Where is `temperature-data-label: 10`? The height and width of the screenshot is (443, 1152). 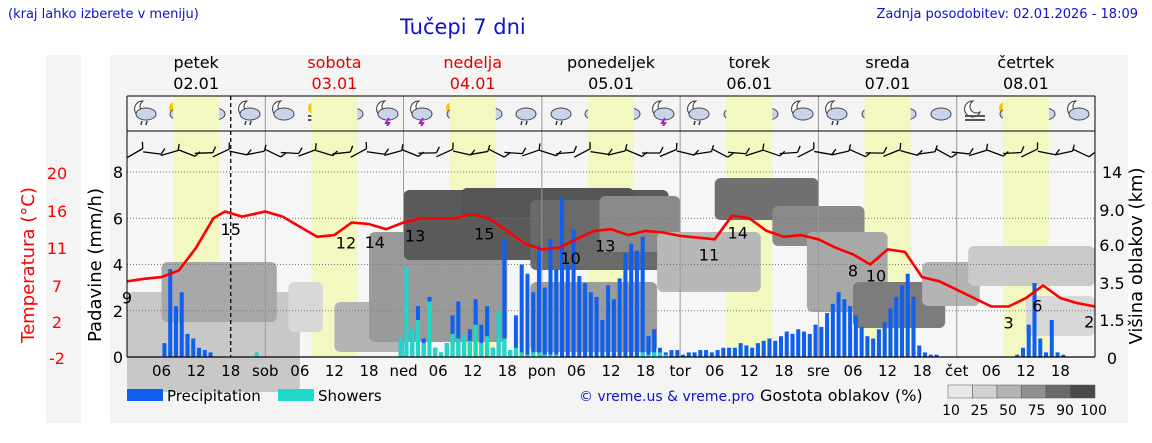
temperature-data-label: 10 is located at coordinates (570, 258).